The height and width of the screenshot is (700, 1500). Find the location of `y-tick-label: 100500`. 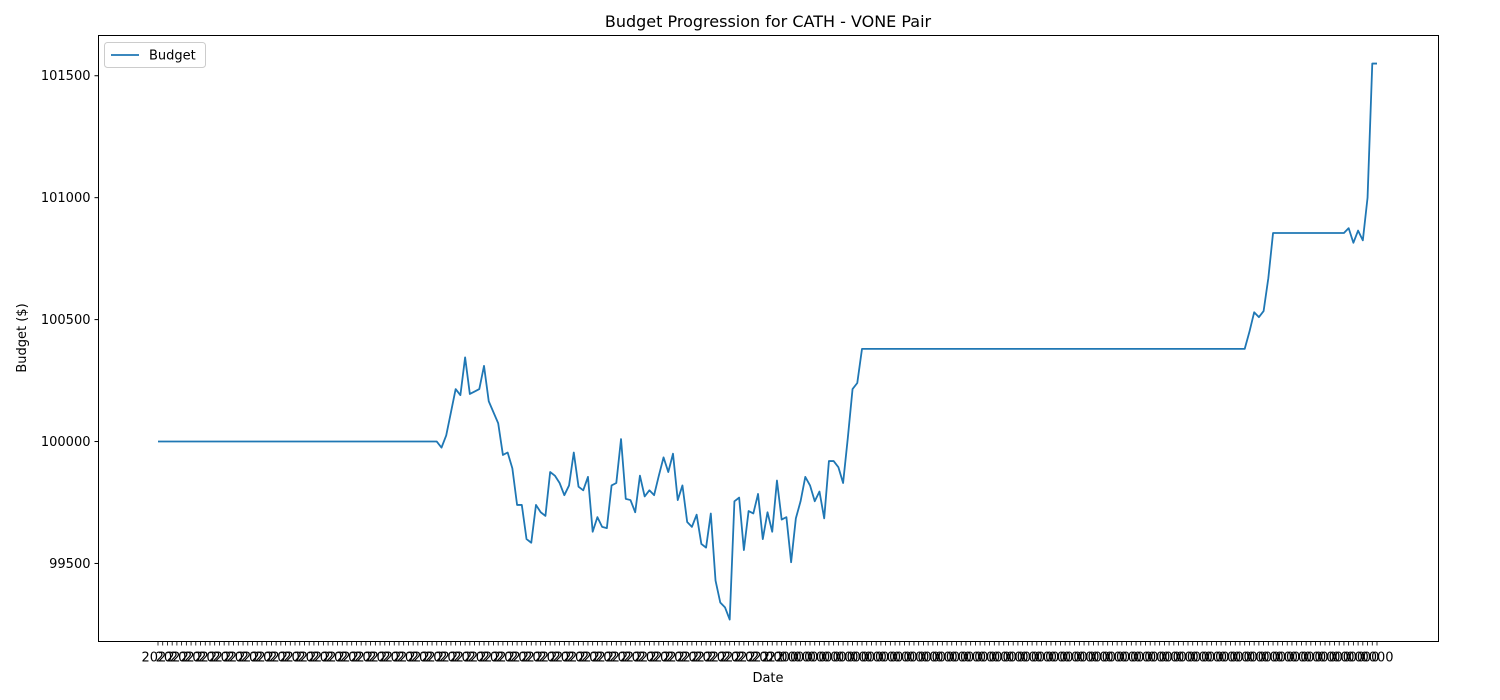

y-tick-label: 100500 is located at coordinates (66, 320).